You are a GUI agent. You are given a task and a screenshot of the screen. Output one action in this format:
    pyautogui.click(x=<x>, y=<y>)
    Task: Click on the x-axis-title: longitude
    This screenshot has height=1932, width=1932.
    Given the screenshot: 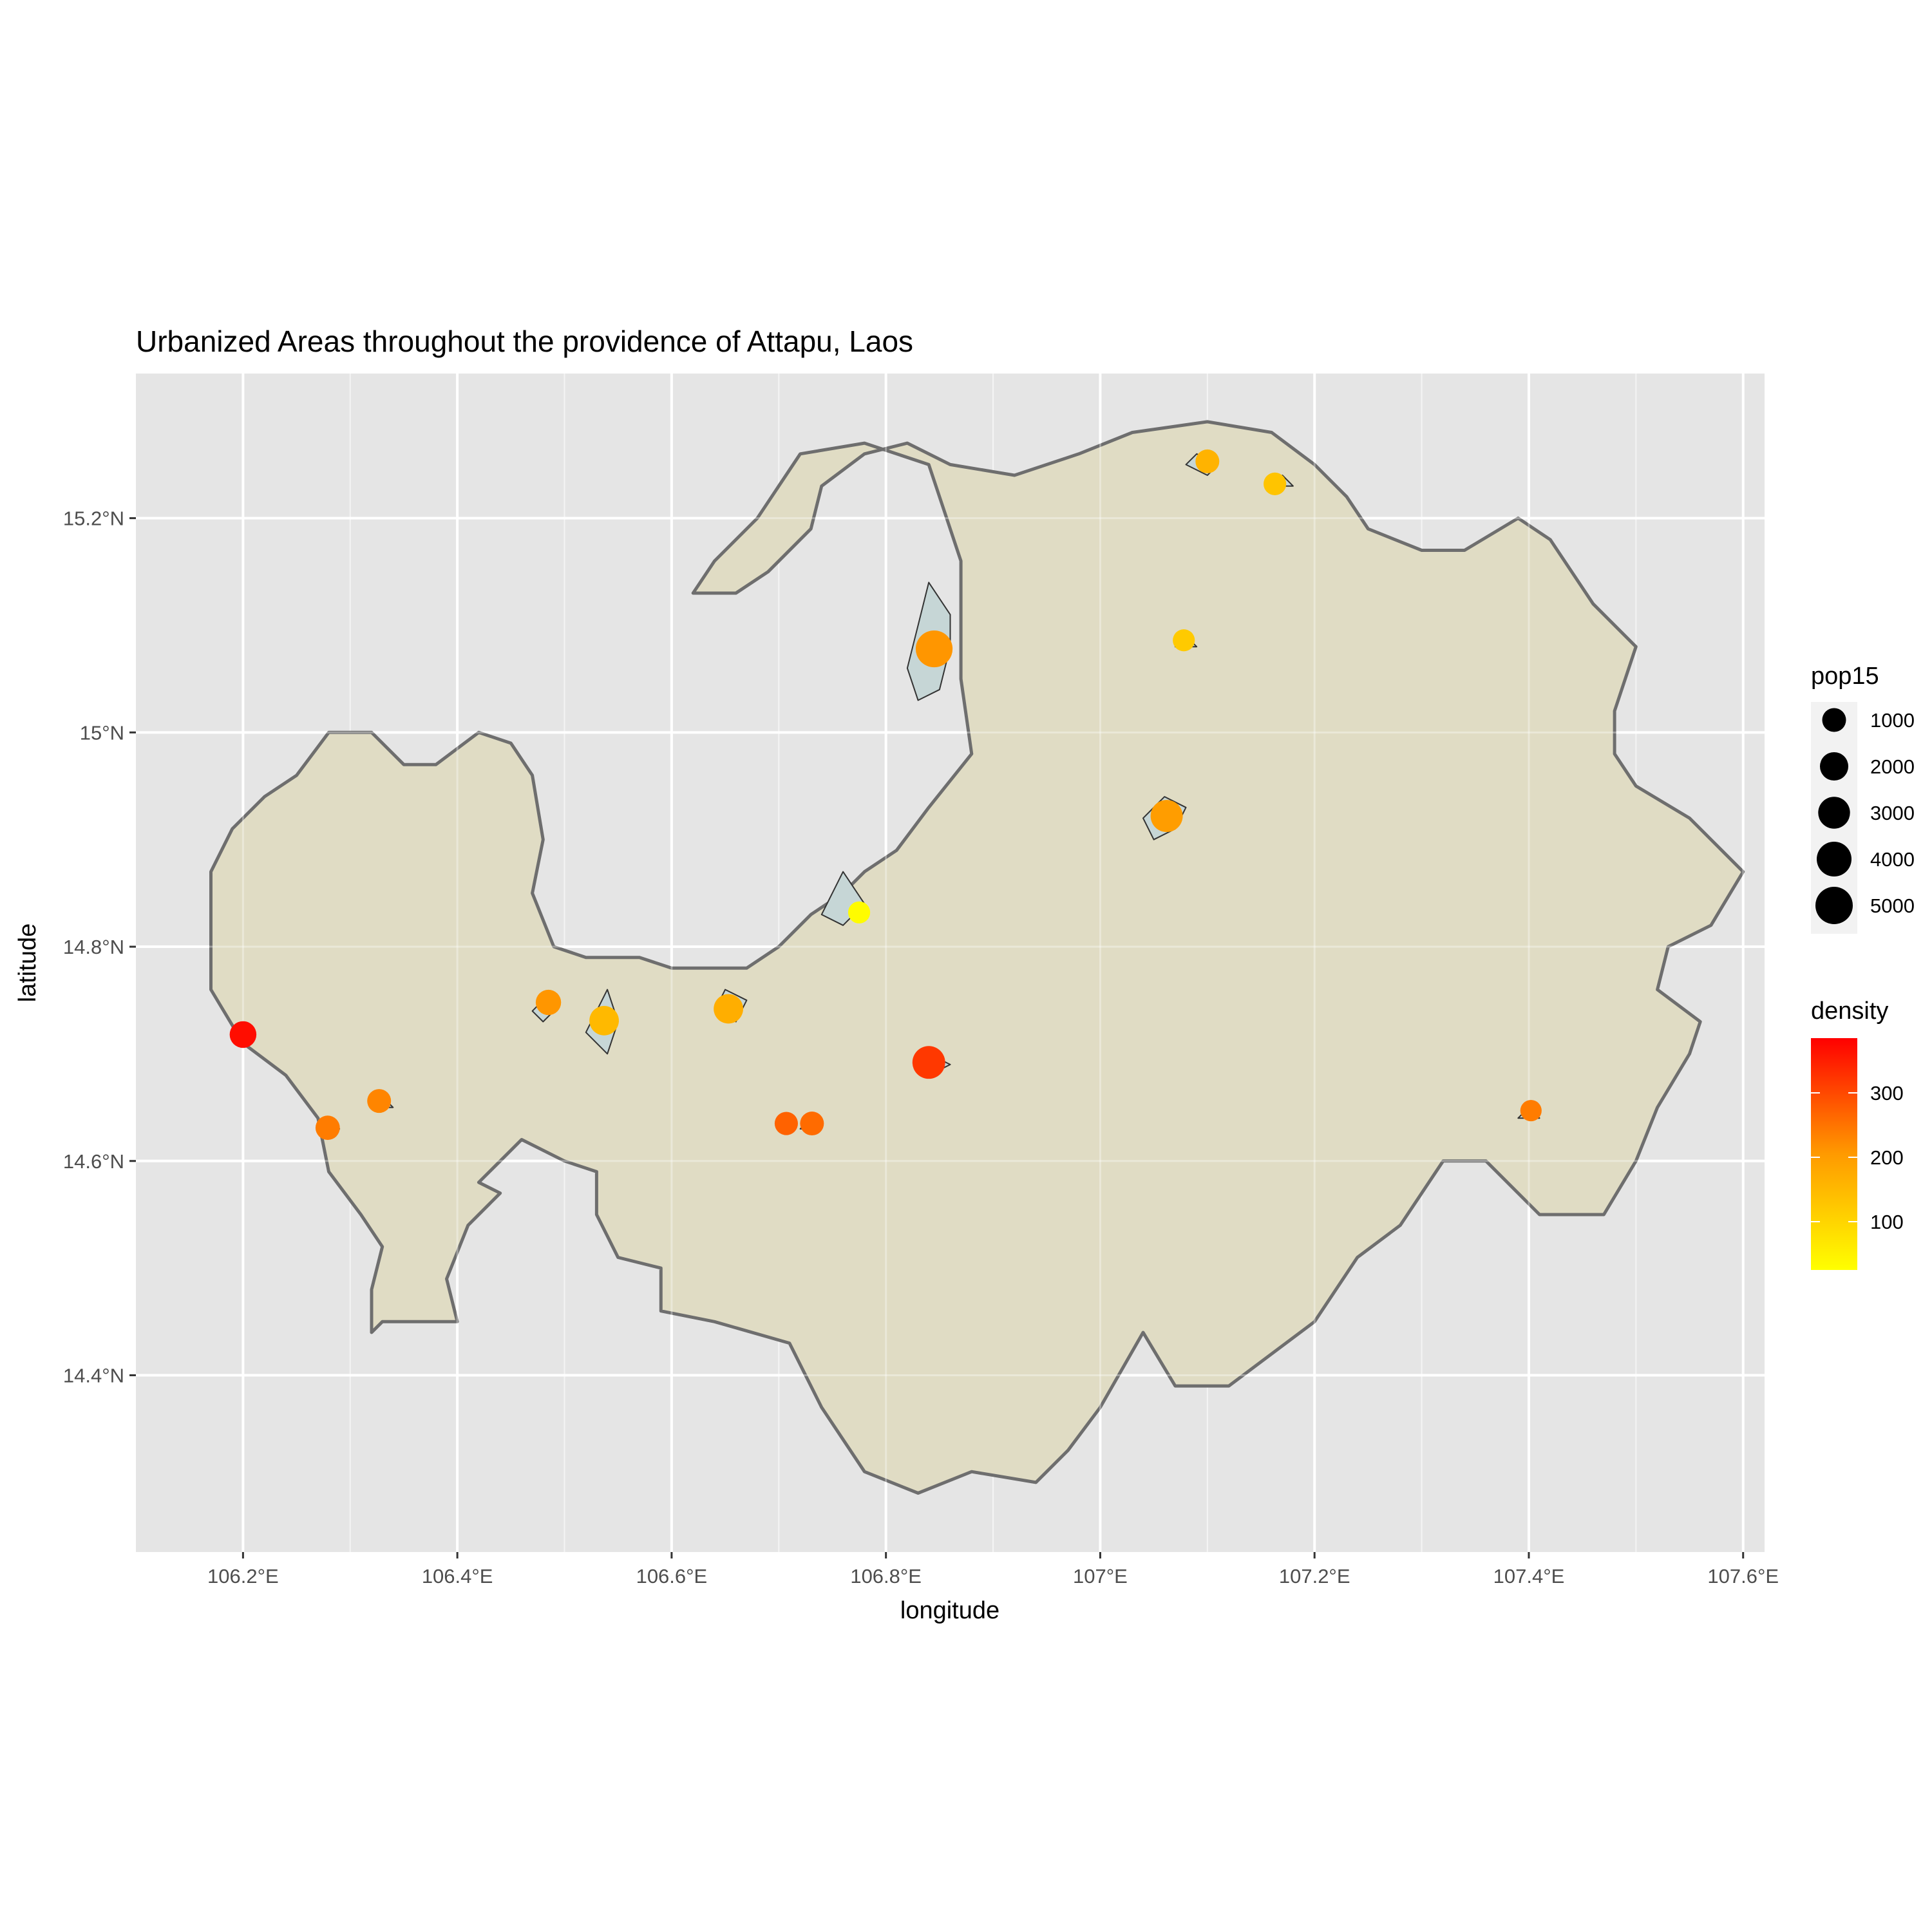 What is the action you would take?
    pyautogui.click(x=949, y=1610)
    